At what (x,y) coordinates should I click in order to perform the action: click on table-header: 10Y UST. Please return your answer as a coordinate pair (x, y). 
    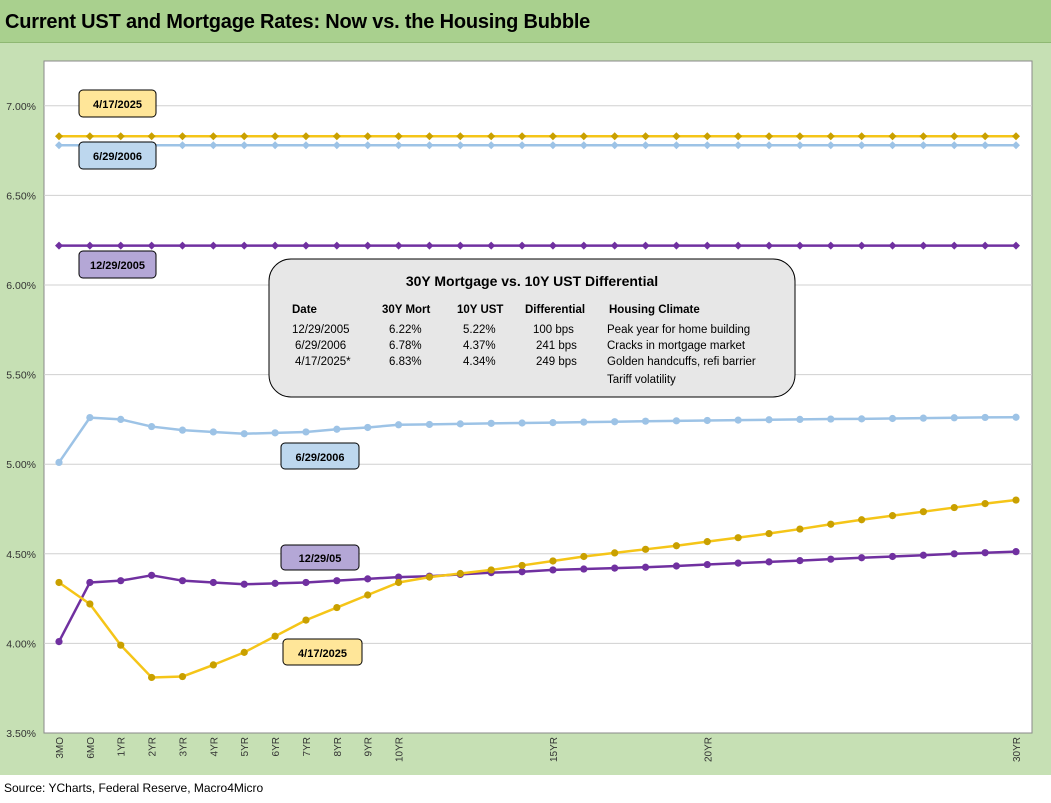
    Looking at the image, I should click on (480, 310).